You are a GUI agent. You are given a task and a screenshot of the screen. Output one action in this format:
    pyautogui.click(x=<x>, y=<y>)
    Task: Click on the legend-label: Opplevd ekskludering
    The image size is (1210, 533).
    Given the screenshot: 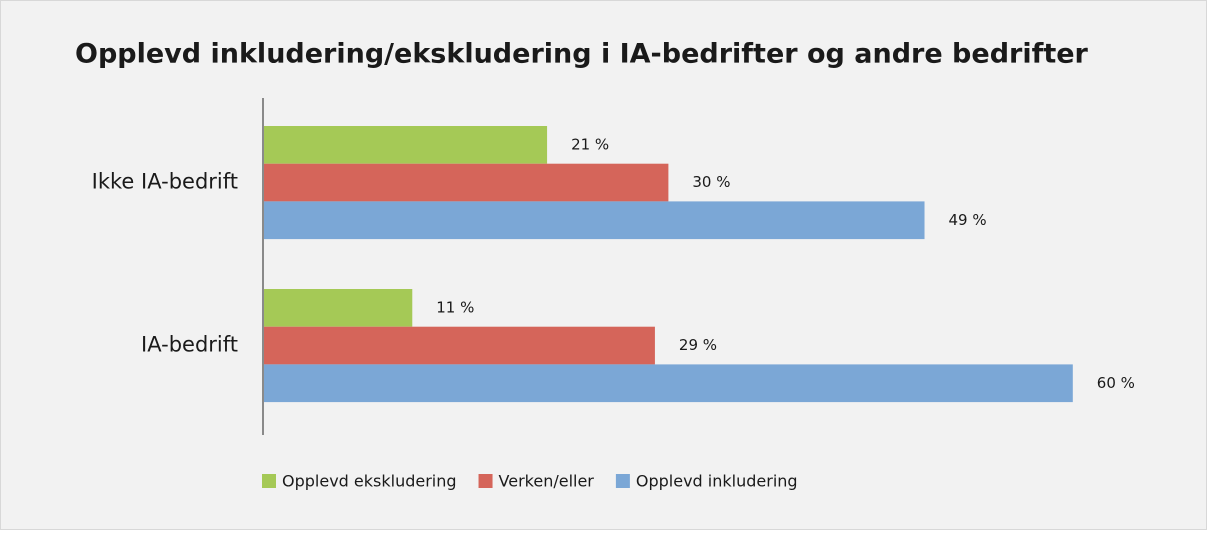 What is the action you would take?
    pyautogui.click(x=369, y=481)
    